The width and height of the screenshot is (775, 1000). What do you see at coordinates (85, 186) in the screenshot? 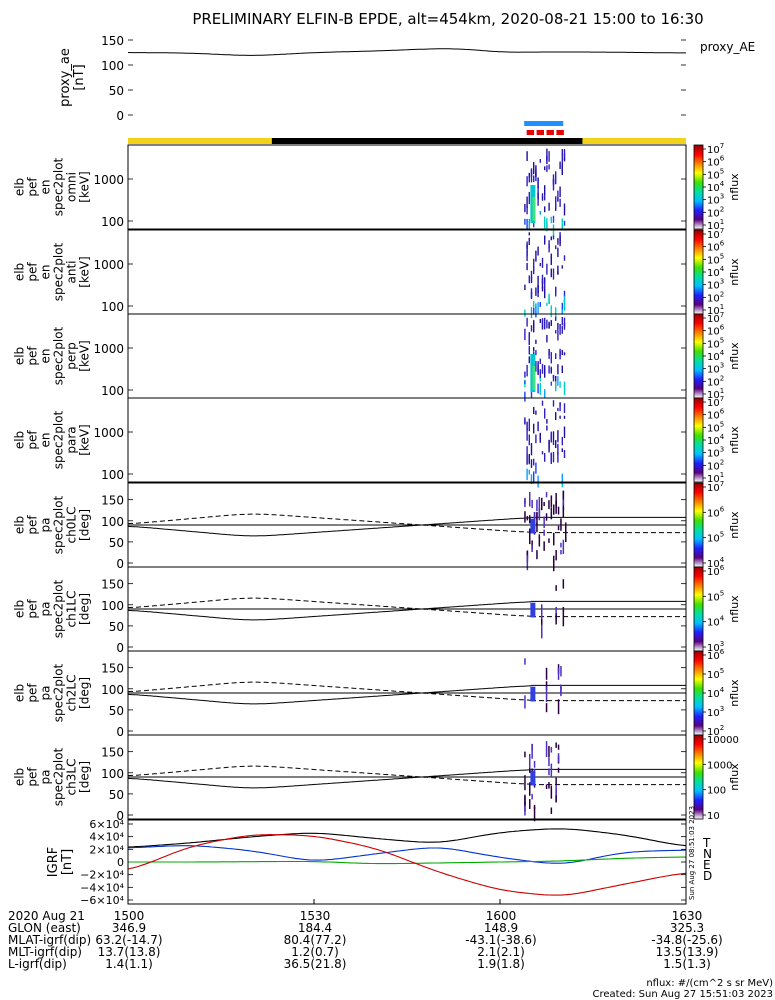
I see `panel-ylabel-line: [keV]` at bounding box center [85, 186].